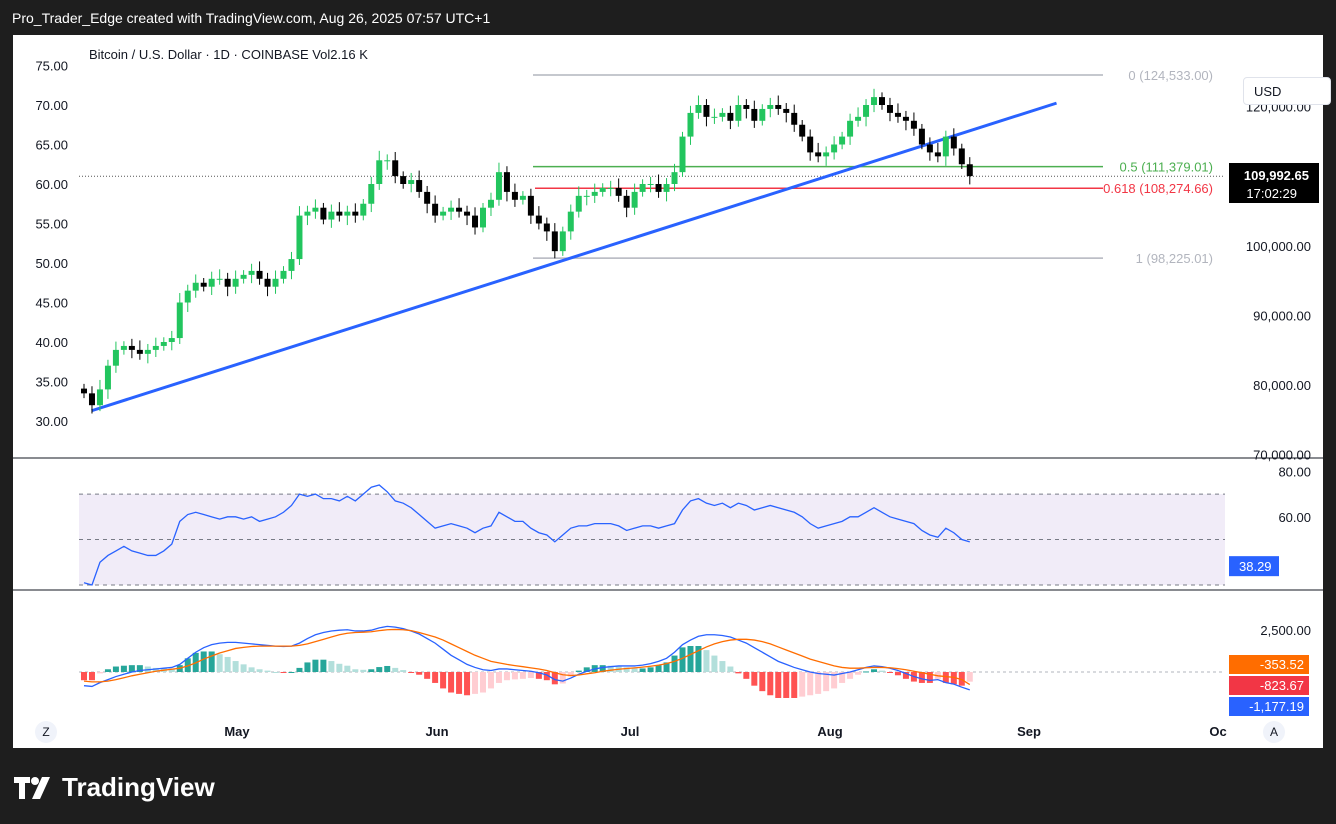 The width and height of the screenshot is (1336, 824). What do you see at coordinates (1174, 258) in the screenshot?
I see `fib-label-1: 1 (98,225.01)` at bounding box center [1174, 258].